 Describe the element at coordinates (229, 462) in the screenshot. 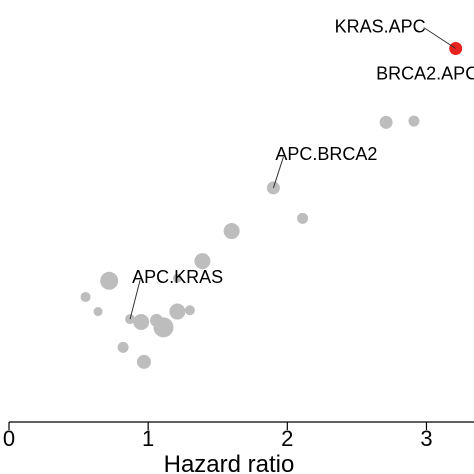

I see `x-axis-title: Hazard ratio` at that location.